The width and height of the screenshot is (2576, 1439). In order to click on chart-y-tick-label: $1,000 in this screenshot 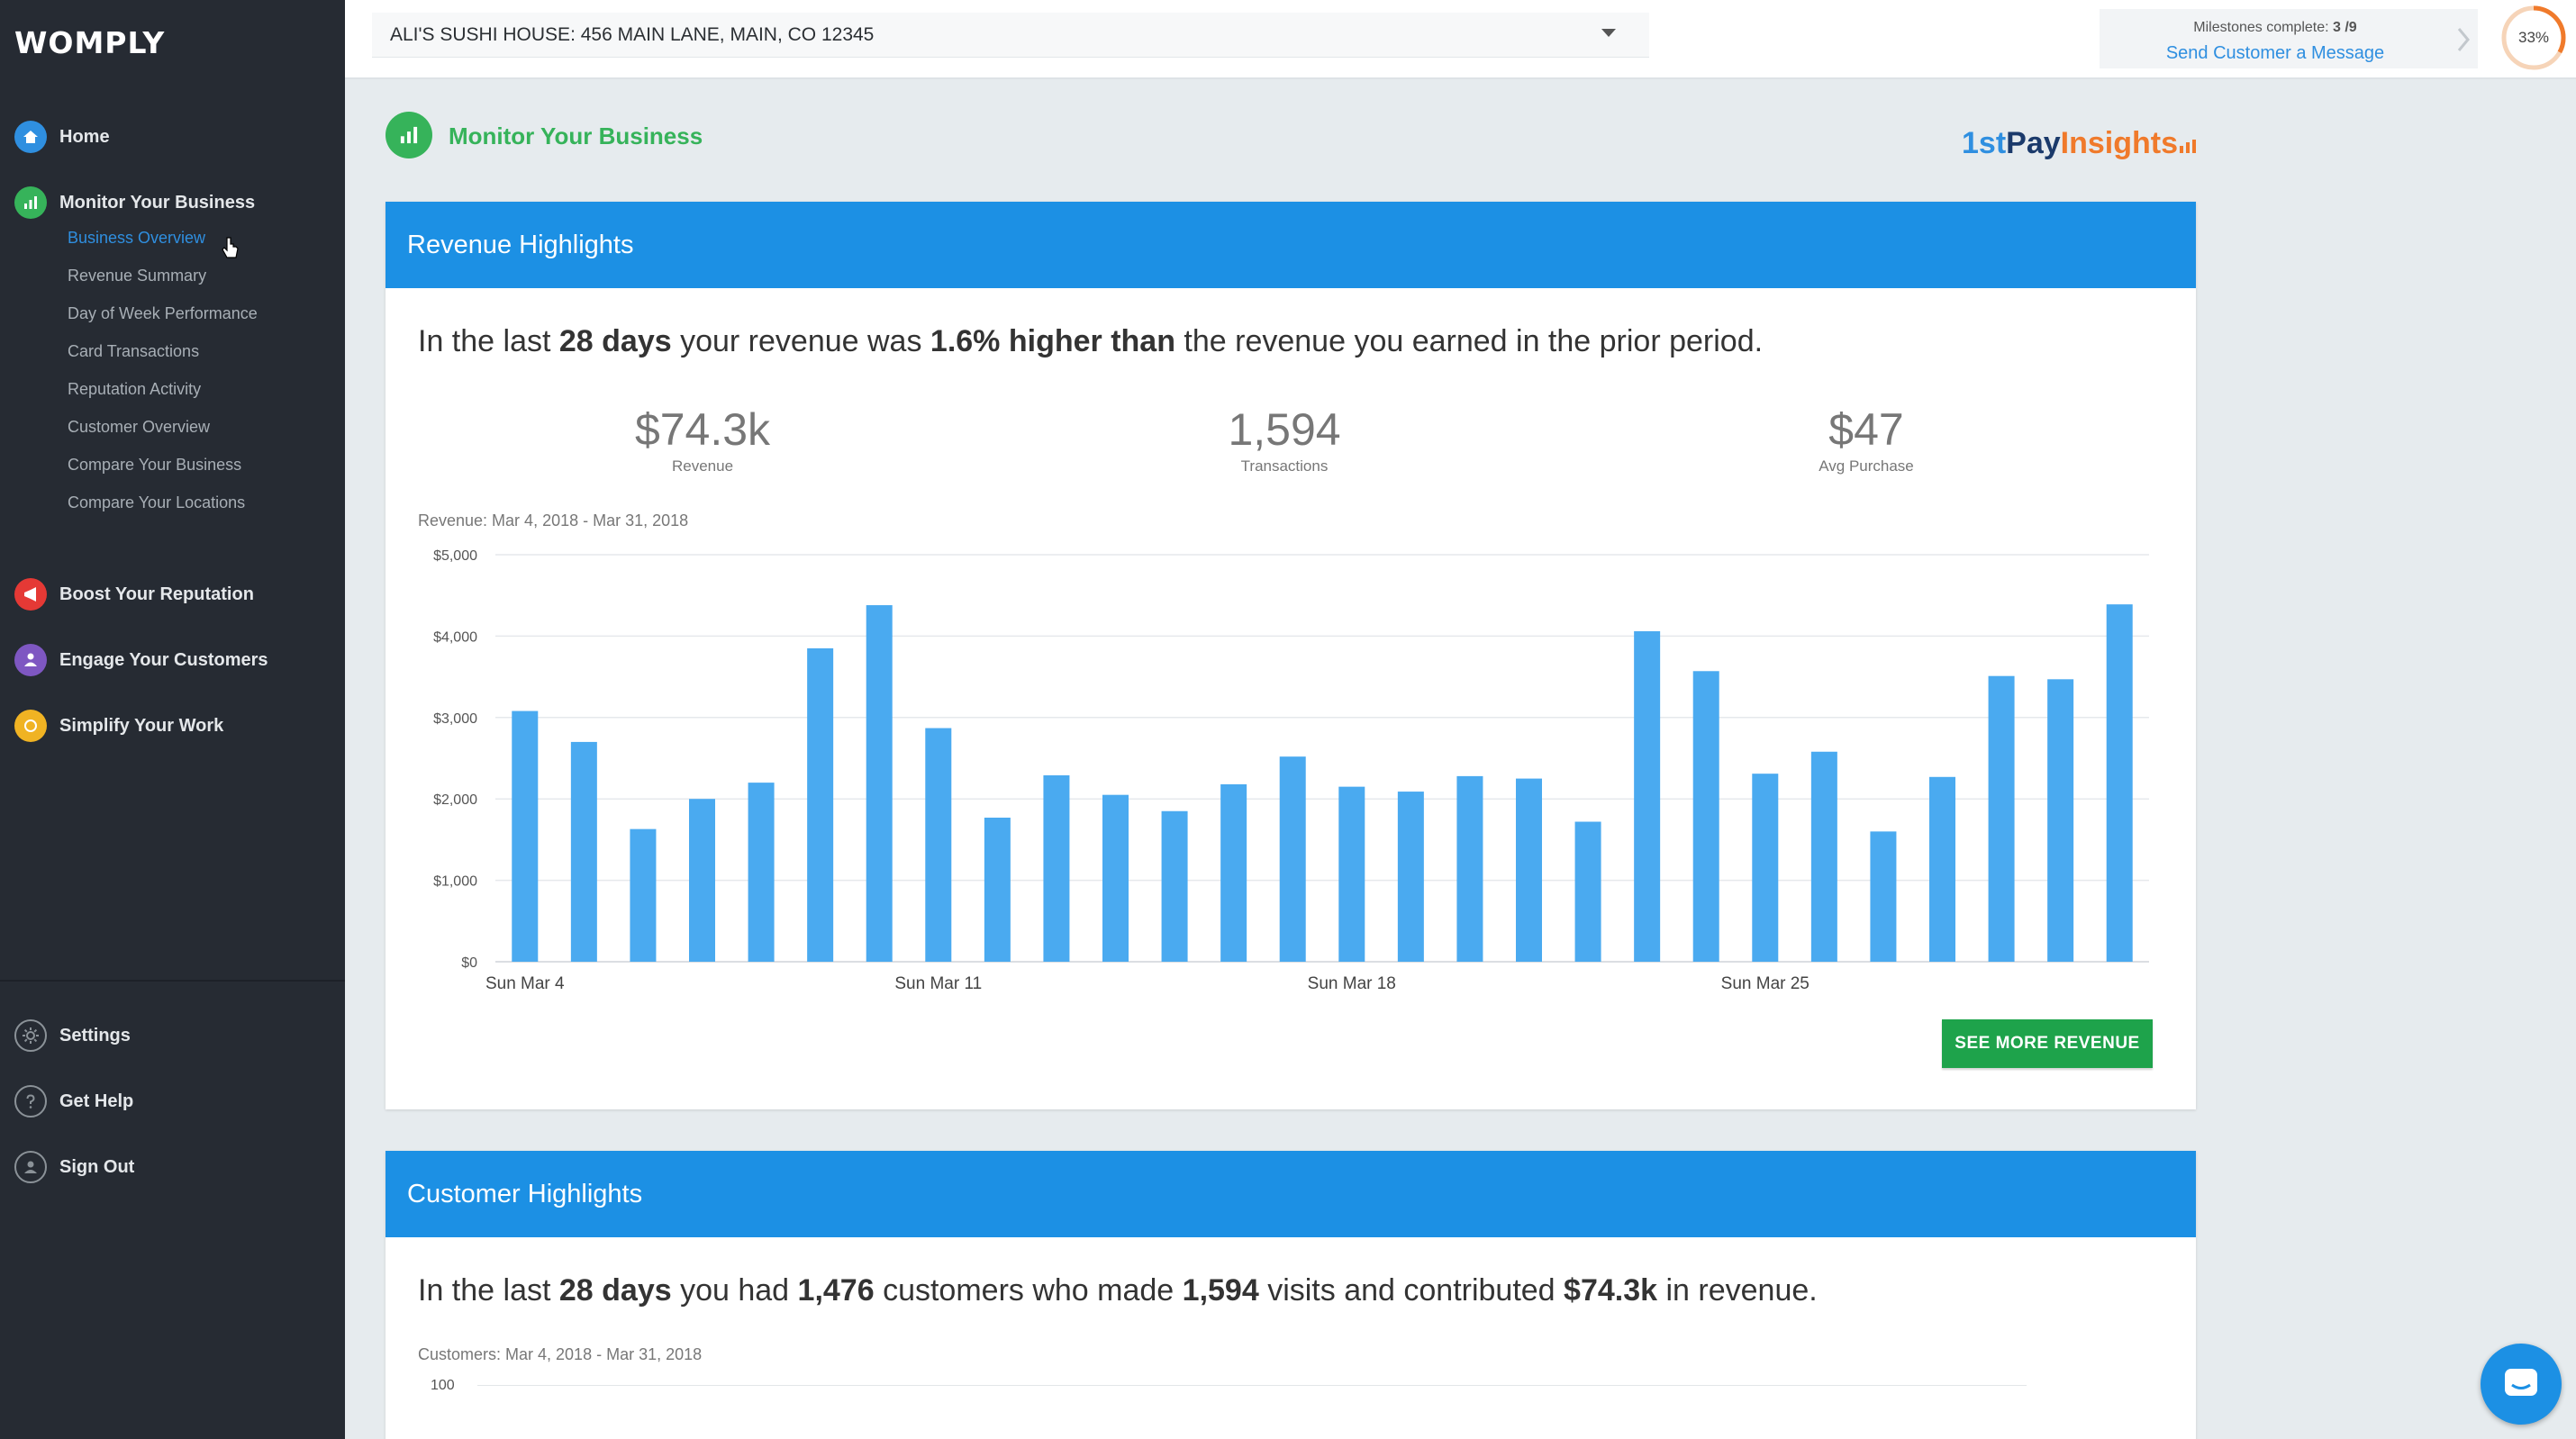, I will do `click(455, 882)`.